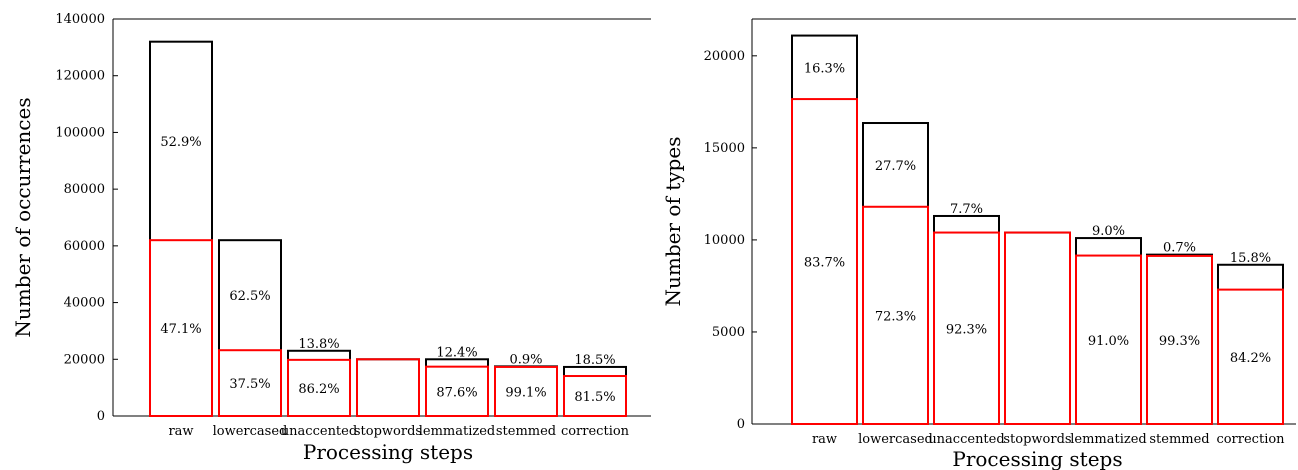  I want to click on chart1-pct-lower: 83.7%, so click(824, 263).